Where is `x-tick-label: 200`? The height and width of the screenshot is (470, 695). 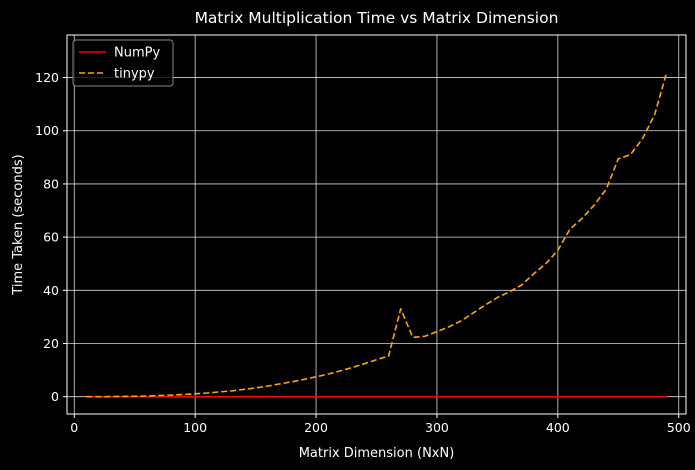
x-tick-label: 200 is located at coordinates (316, 427).